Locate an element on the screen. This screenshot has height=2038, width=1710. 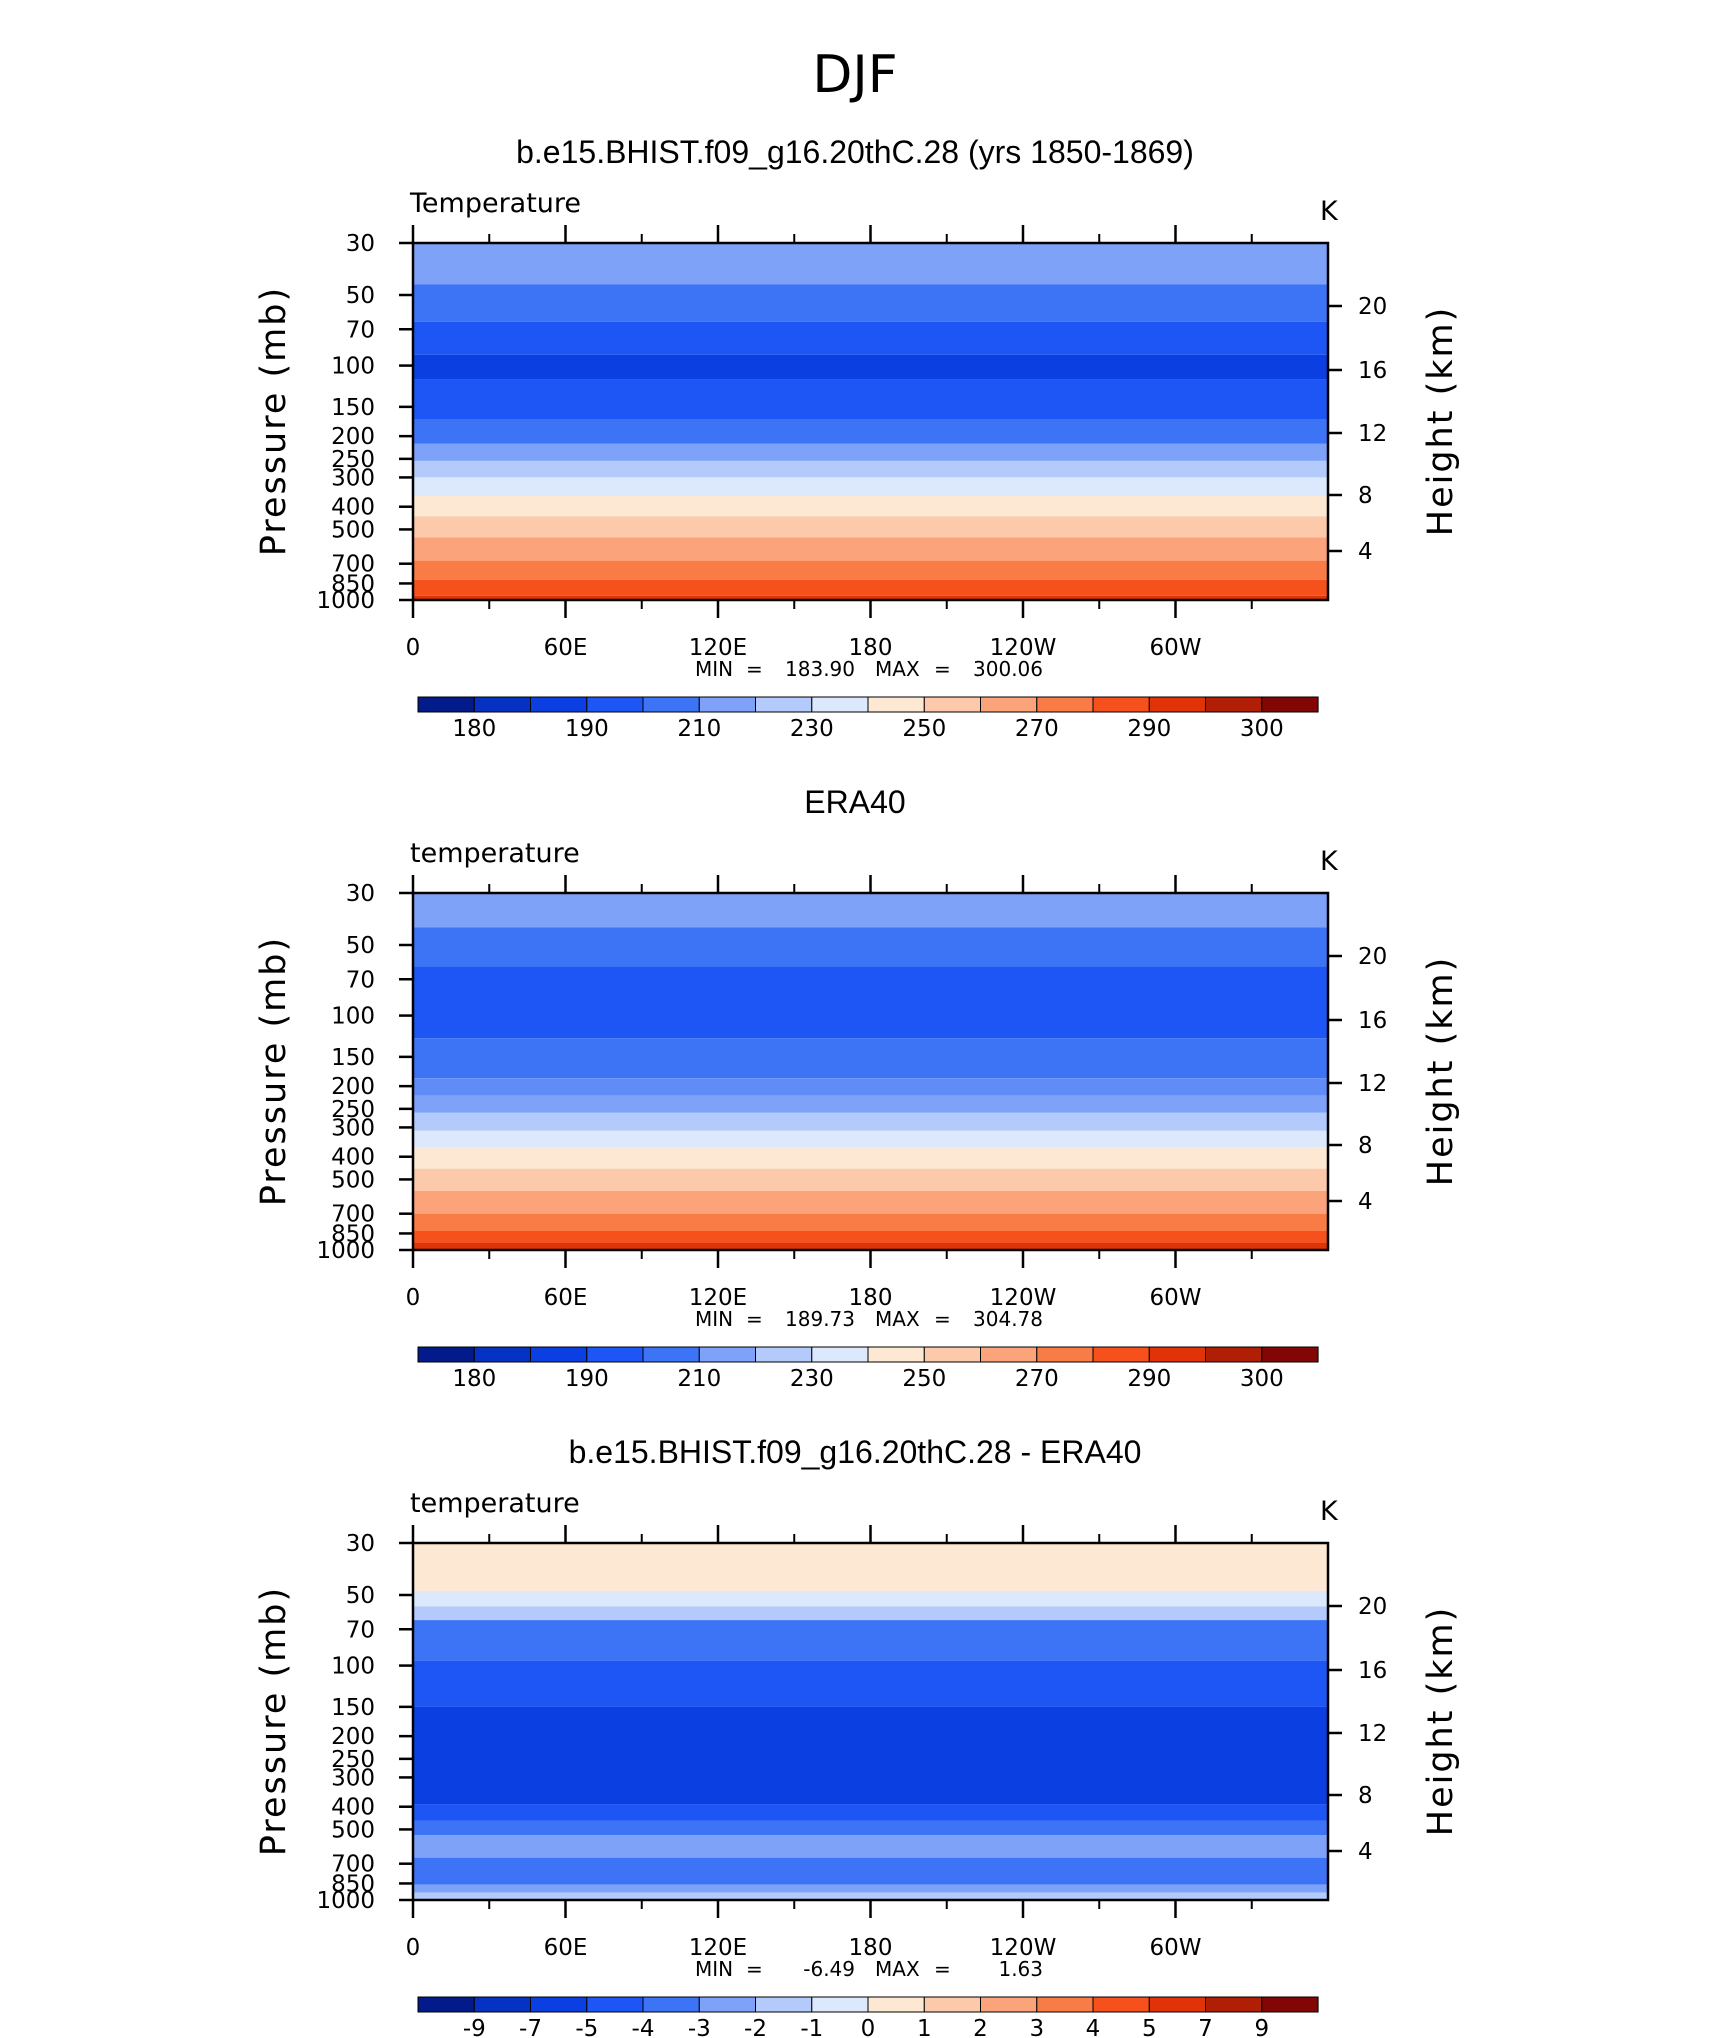
colorbar-label: 9 is located at coordinates (1261, 2027).